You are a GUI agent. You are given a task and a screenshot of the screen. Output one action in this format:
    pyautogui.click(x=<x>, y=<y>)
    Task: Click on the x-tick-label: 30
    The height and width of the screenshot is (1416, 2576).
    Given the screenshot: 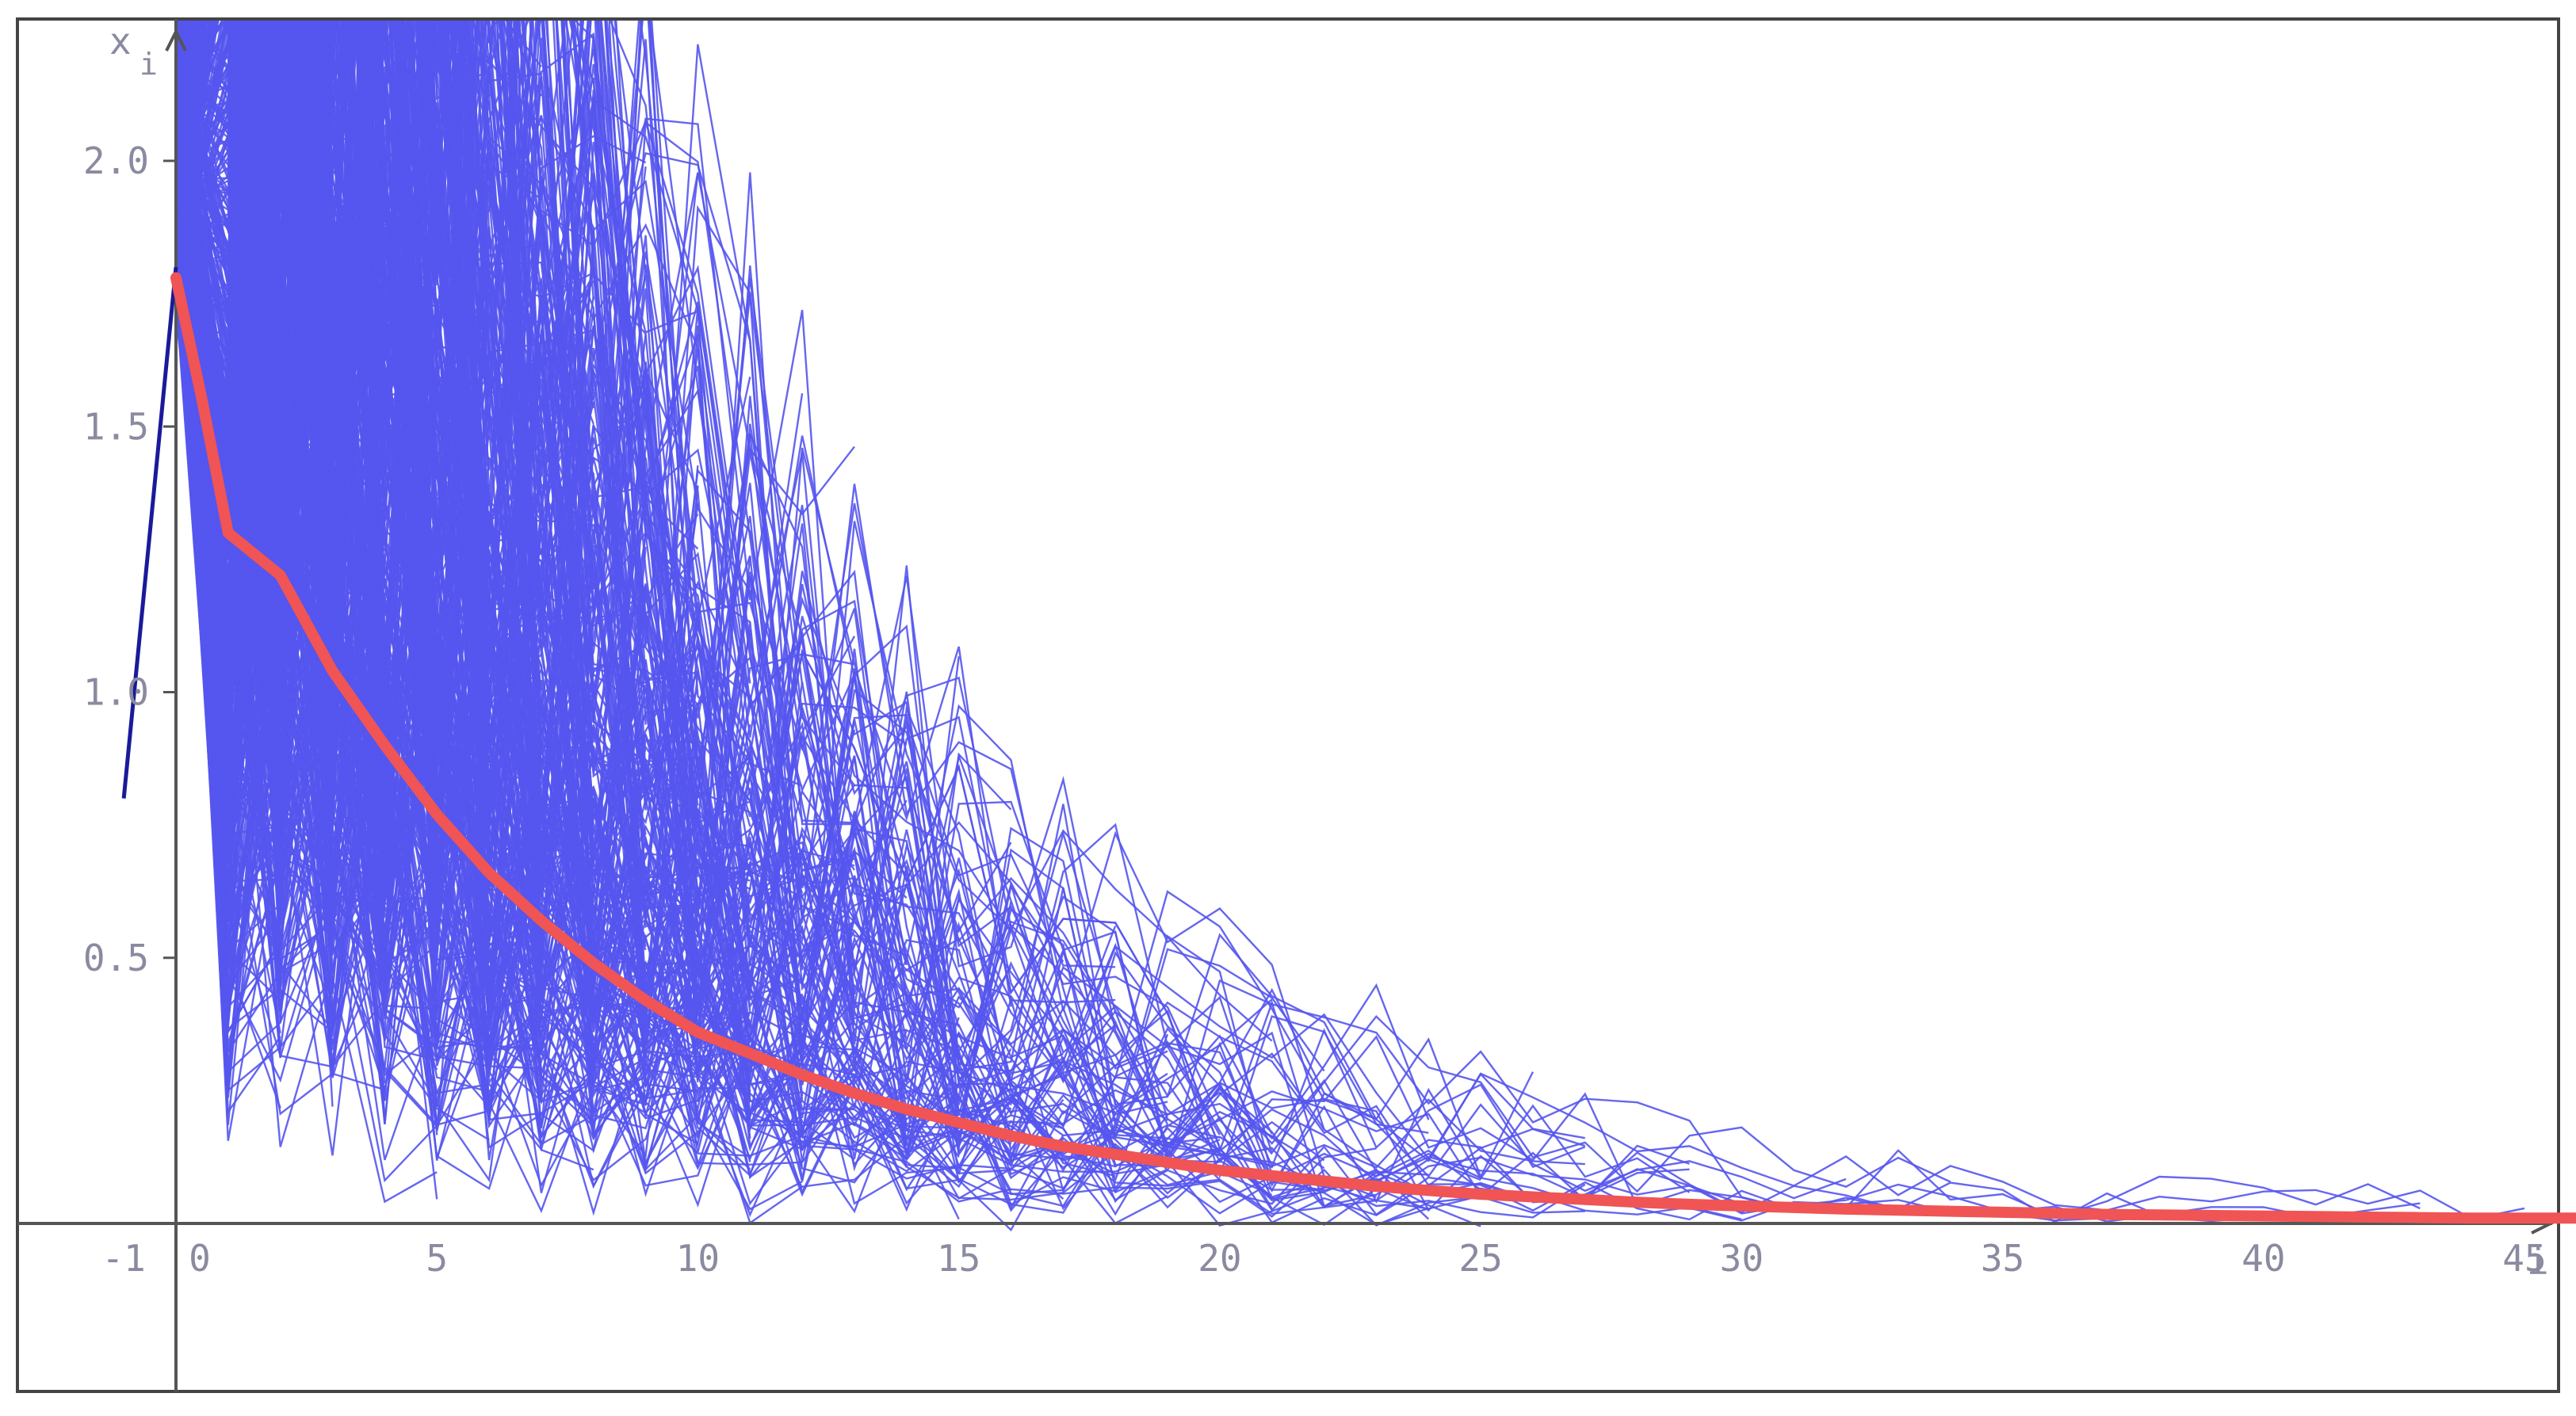 What is the action you would take?
    pyautogui.click(x=1742, y=1258)
    